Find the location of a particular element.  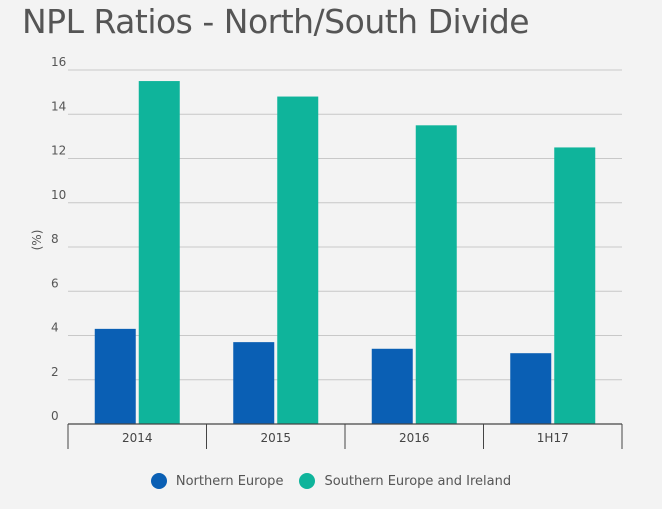

y-tick-label: 8 is located at coordinates (55, 239).